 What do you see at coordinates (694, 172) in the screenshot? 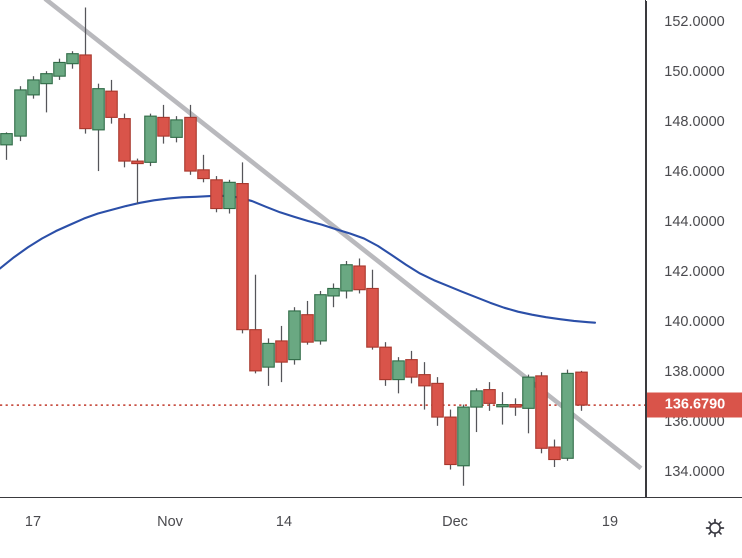
I see `price-axis-tick: 146.0000` at bounding box center [694, 172].